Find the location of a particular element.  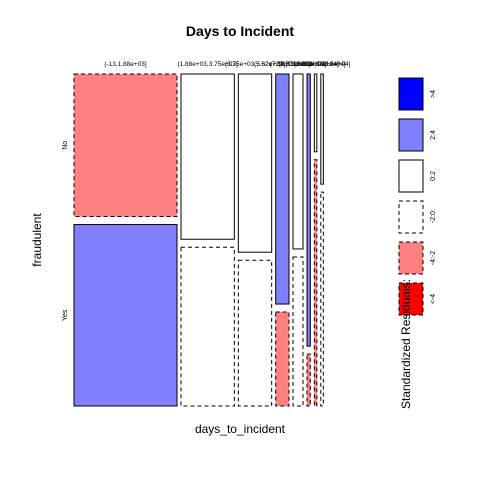

legend-label: <-4 is located at coordinates (433, 299).